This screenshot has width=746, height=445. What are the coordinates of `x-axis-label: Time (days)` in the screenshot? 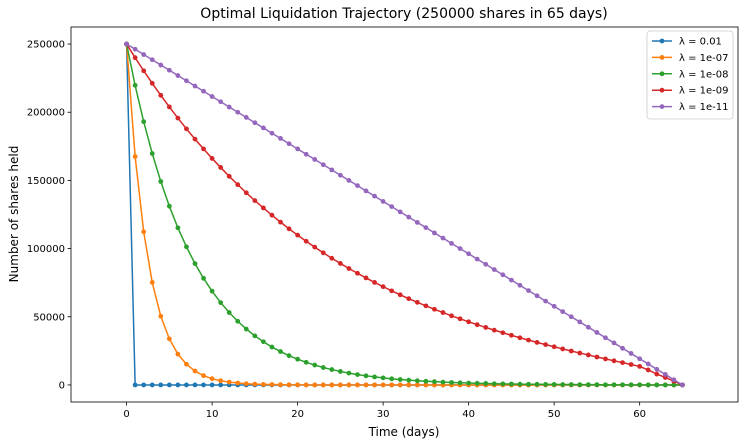 It's located at (404, 432).